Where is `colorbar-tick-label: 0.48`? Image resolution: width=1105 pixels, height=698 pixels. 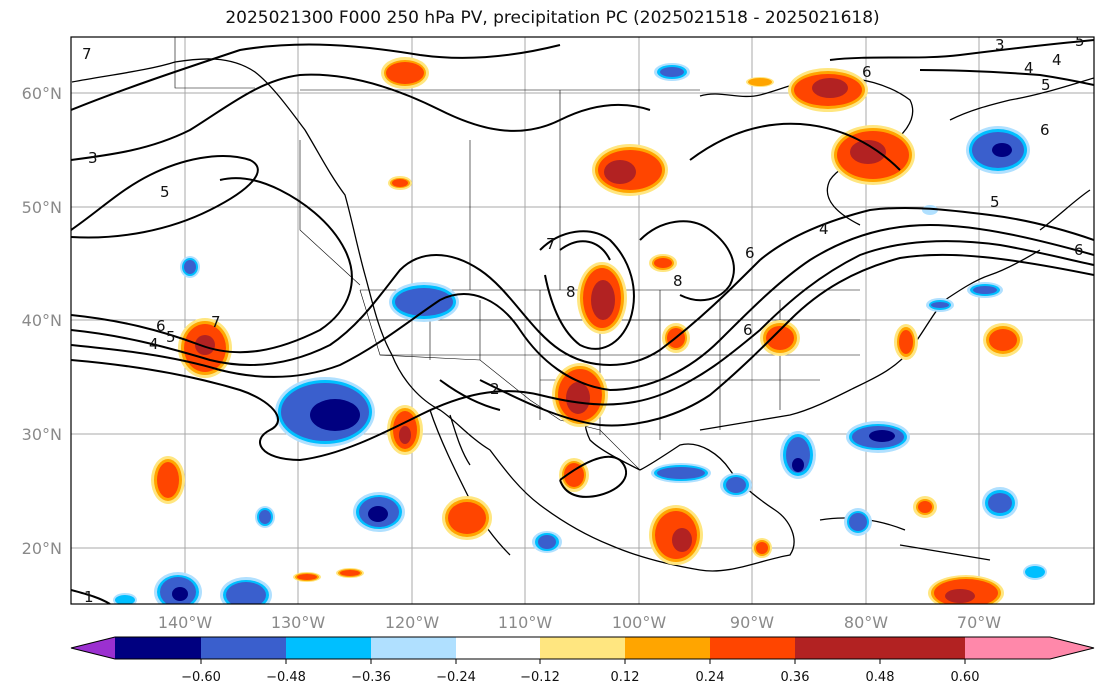
colorbar-tick-label: 0.48 is located at coordinates (880, 677).